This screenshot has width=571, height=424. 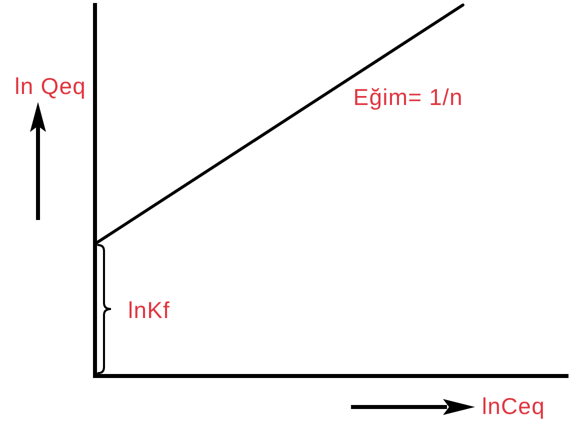 I want to click on annotation: lnKf, so click(x=149, y=309).